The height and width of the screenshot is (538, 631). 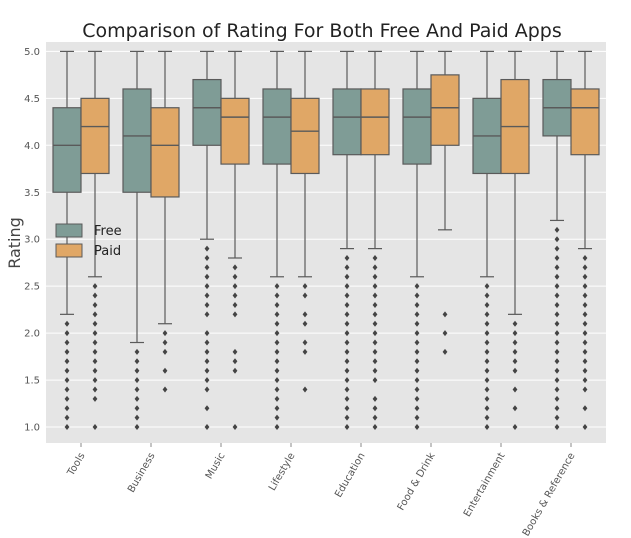 What do you see at coordinates (282, 472) in the screenshot?
I see `x-tick-label: Lifestyle` at bounding box center [282, 472].